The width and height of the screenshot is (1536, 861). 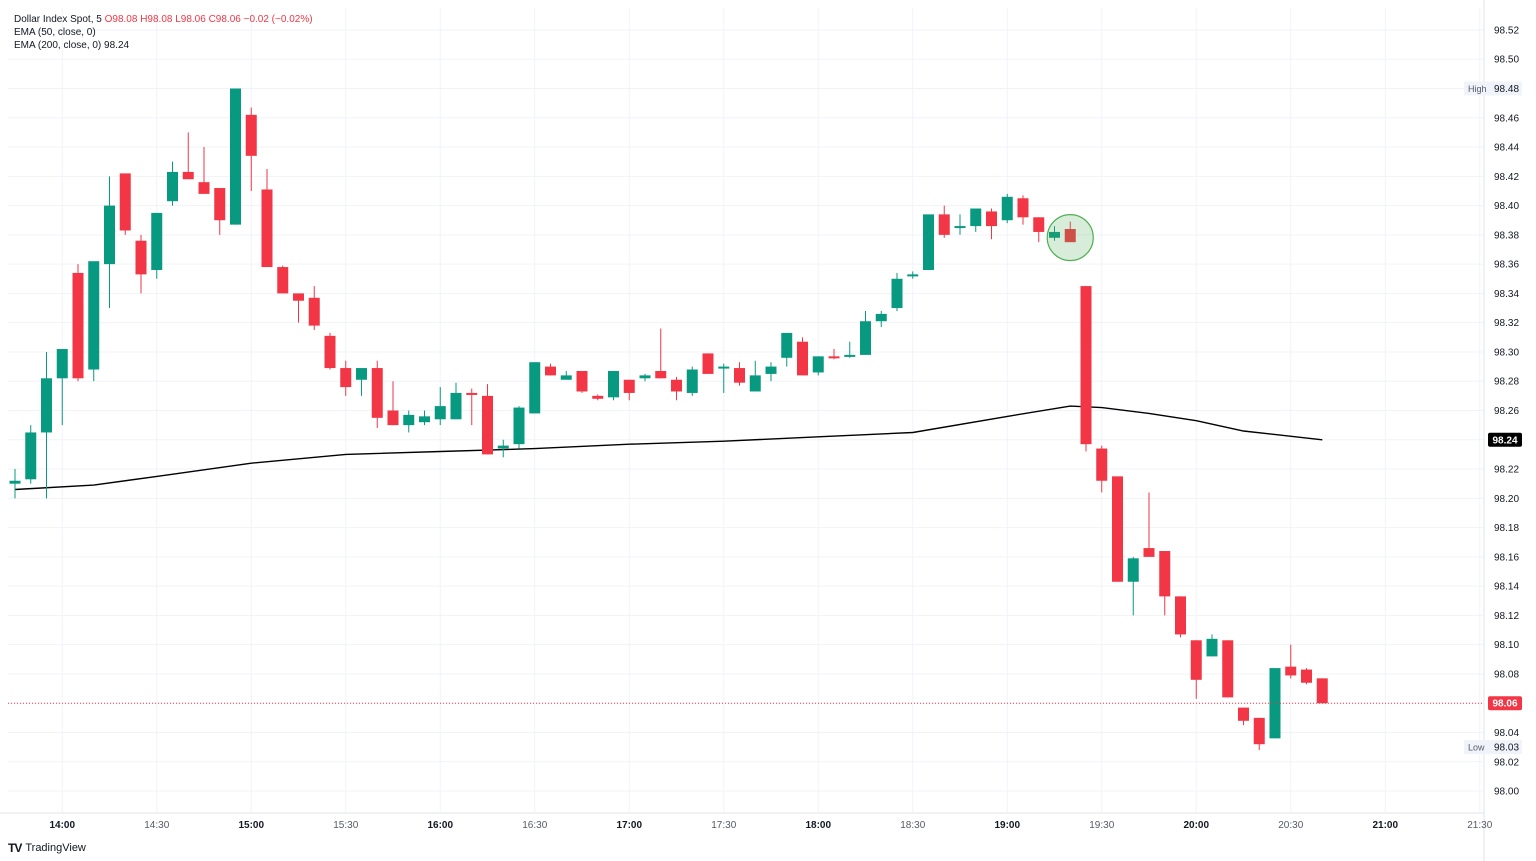 What do you see at coordinates (1493, 88) in the screenshot?
I see `high-price-bg` at bounding box center [1493, 88].